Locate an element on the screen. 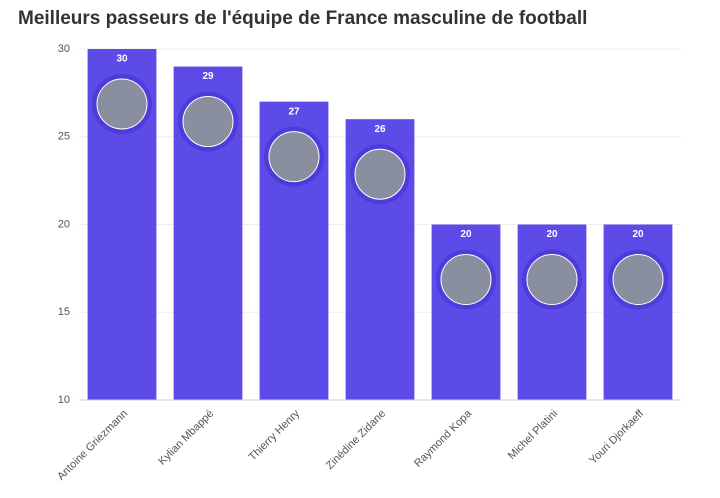 This screenshot has width=720, height=498. y-tick-label: 10 is located at coordinates (64, 400).